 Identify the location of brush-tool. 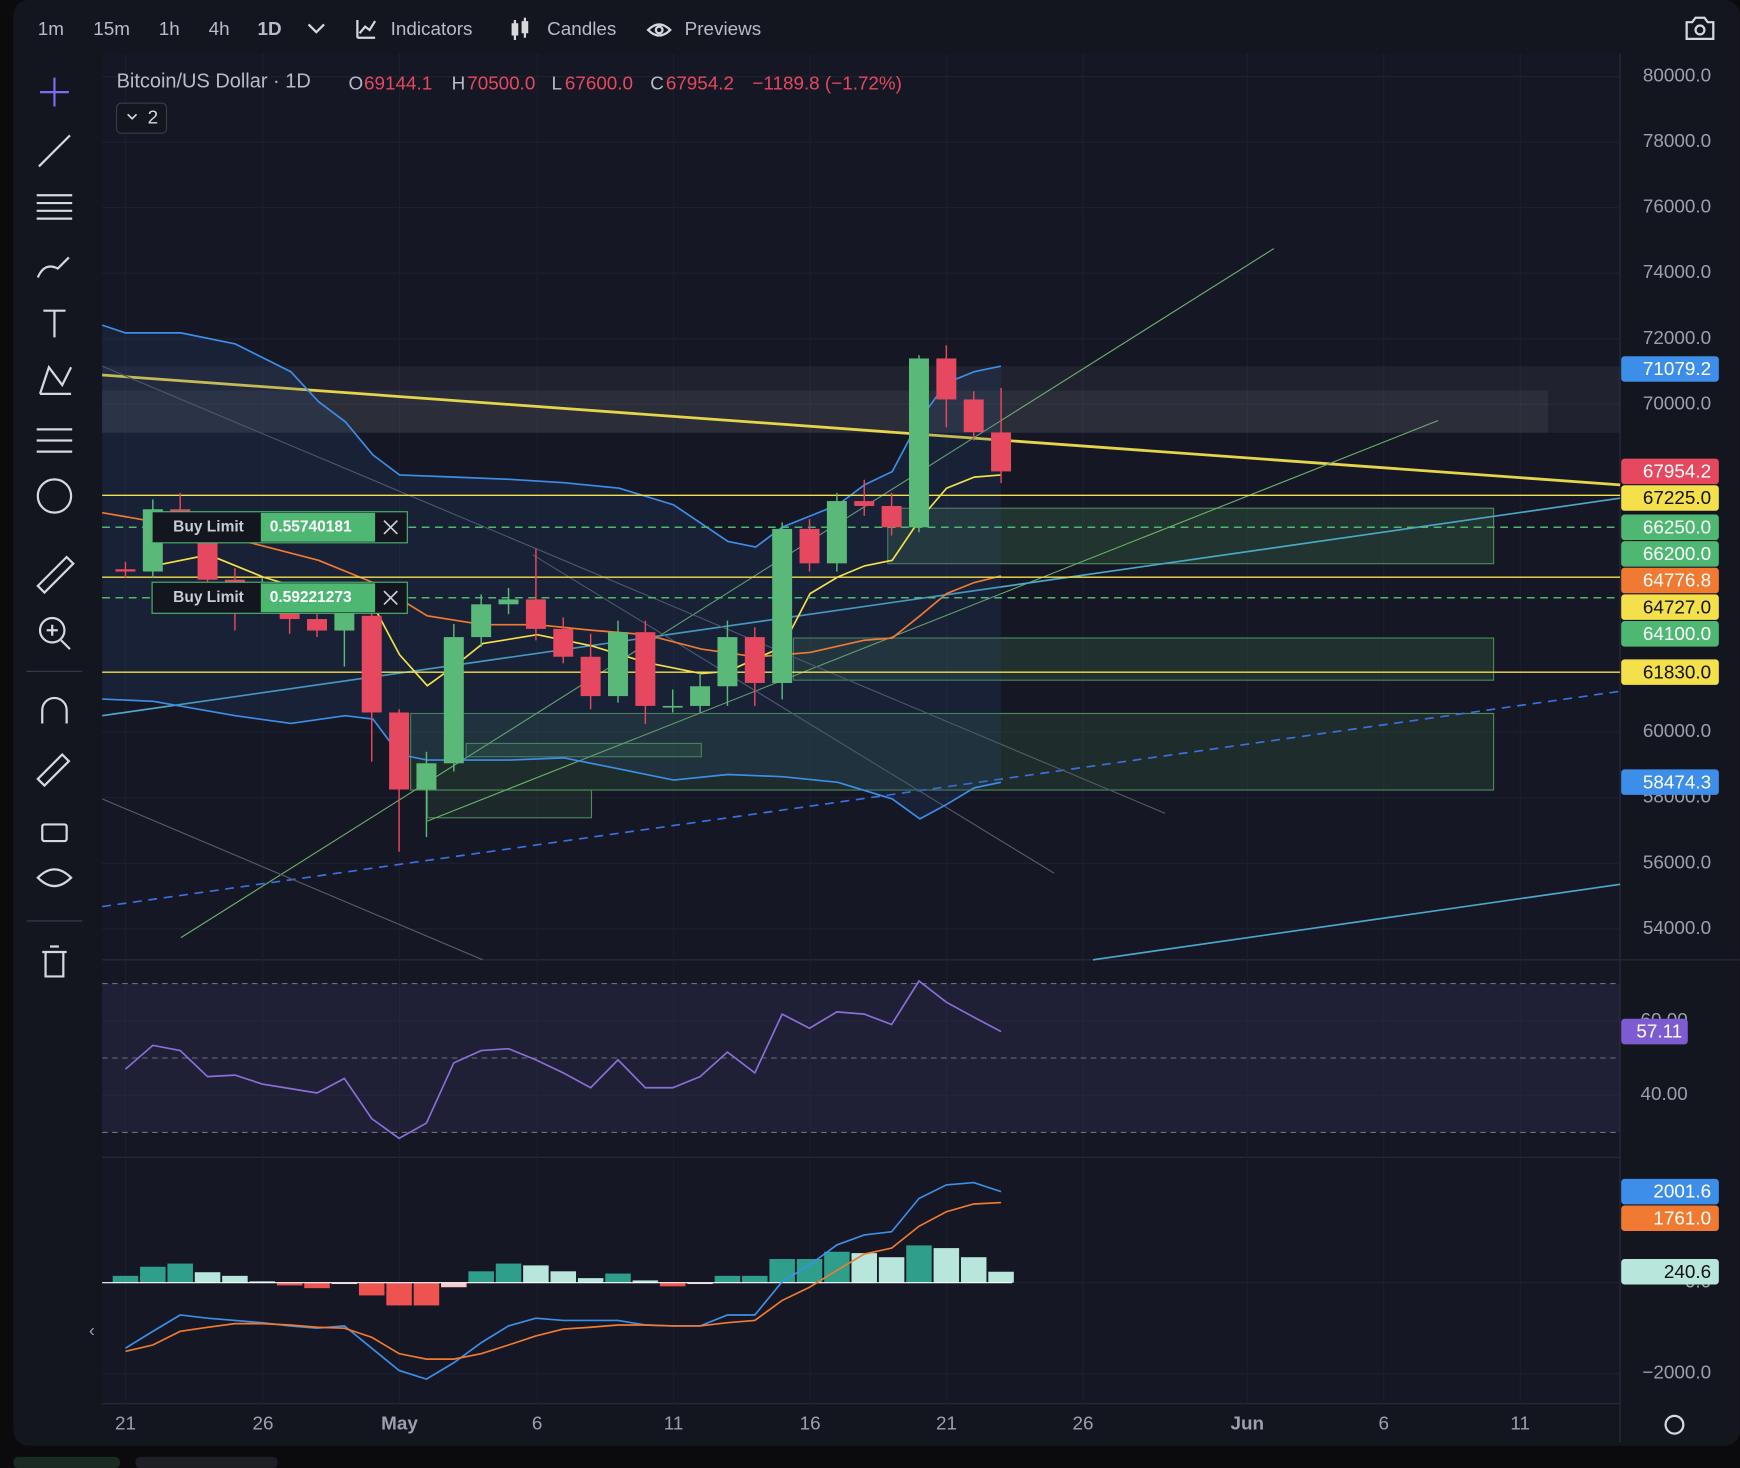
(53, 267).